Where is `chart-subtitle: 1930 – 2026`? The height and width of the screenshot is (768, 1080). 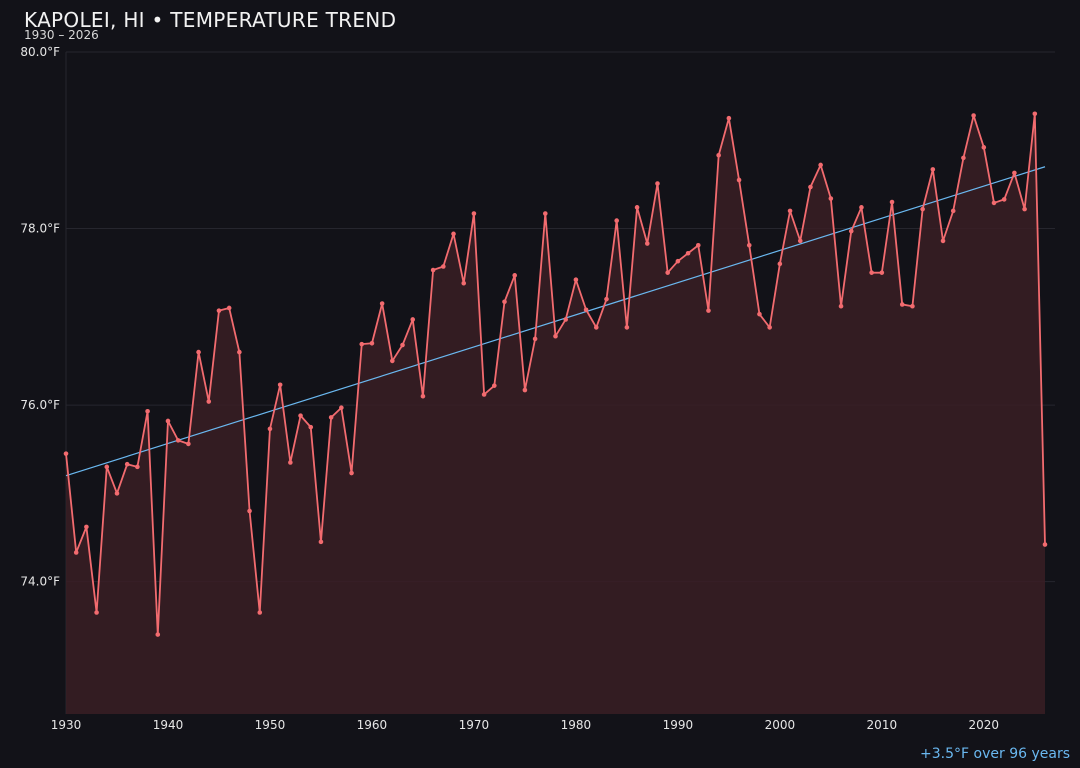 chart-subtitle: 1930 – 2026 is located at coordinates (61, 35).